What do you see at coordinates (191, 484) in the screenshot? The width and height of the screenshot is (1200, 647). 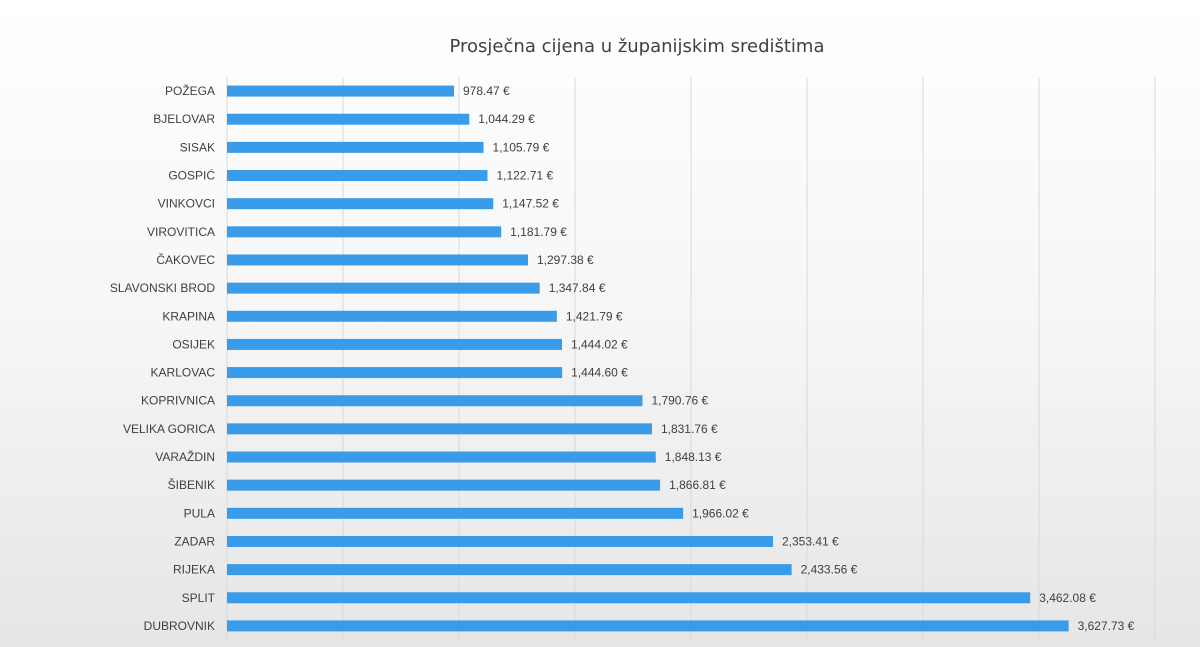 I see `category-label: ŠIBENIK` at bounding box center [191, 484].